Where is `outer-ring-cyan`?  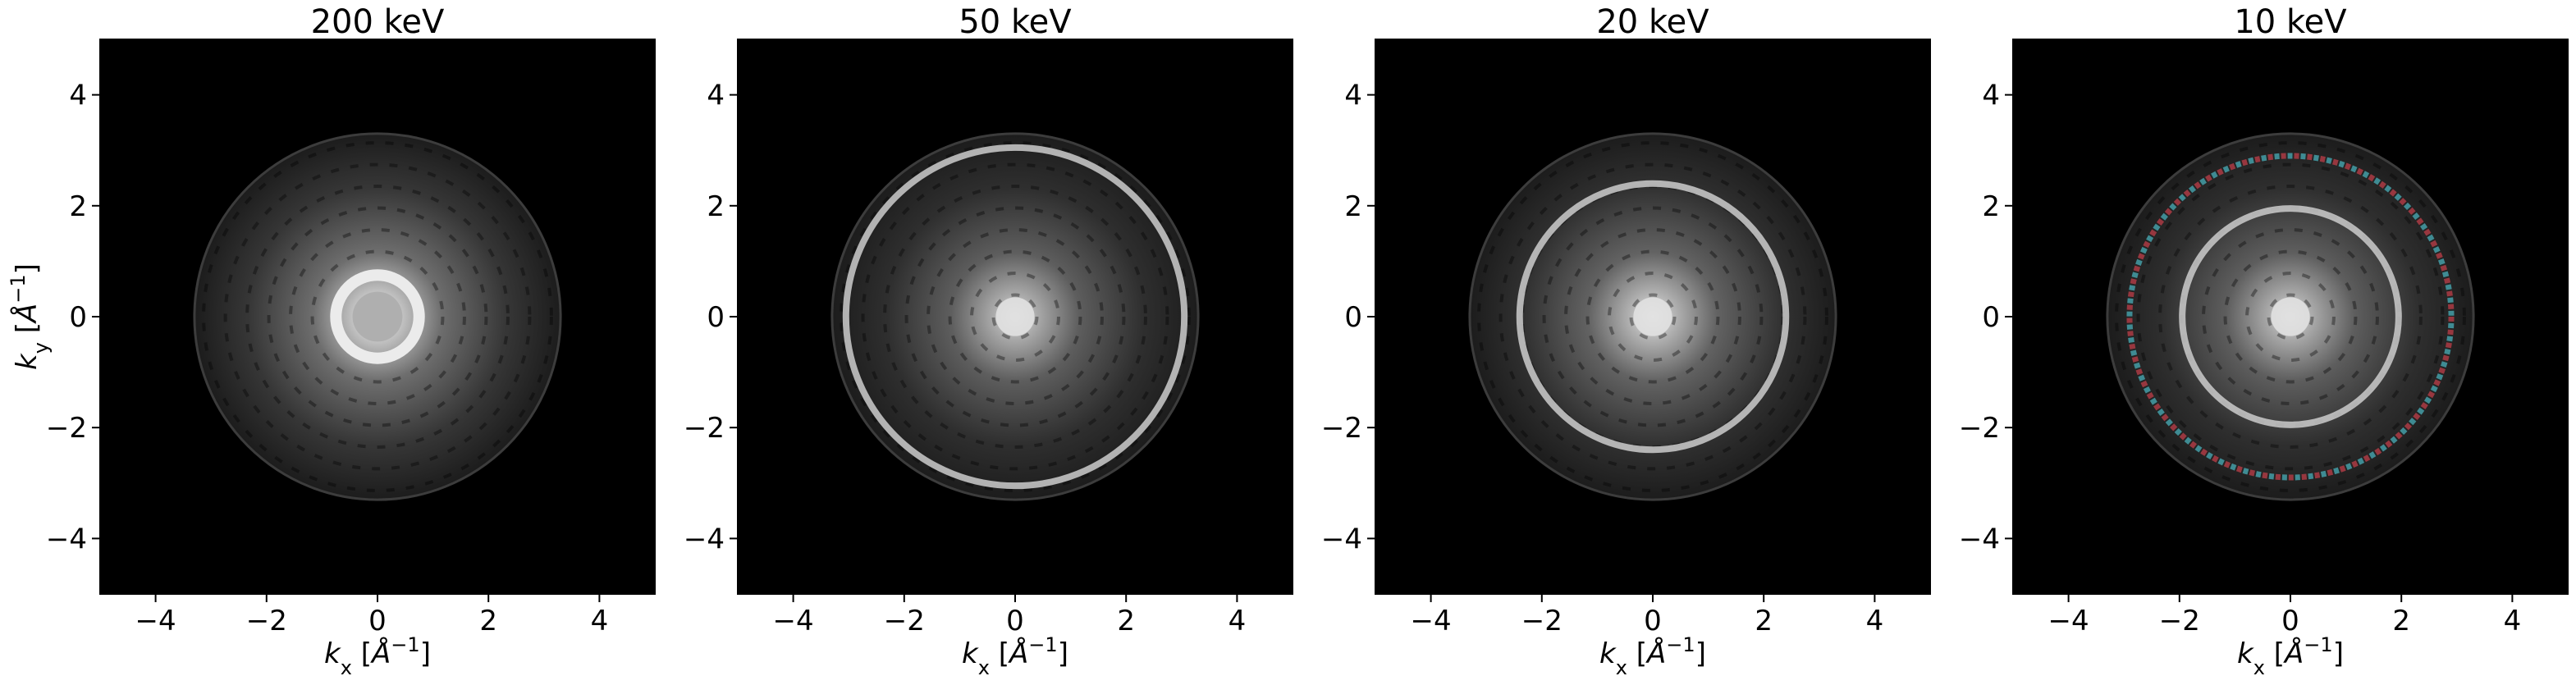 outer-ring-cyan is located at coordinates (2290, 317).